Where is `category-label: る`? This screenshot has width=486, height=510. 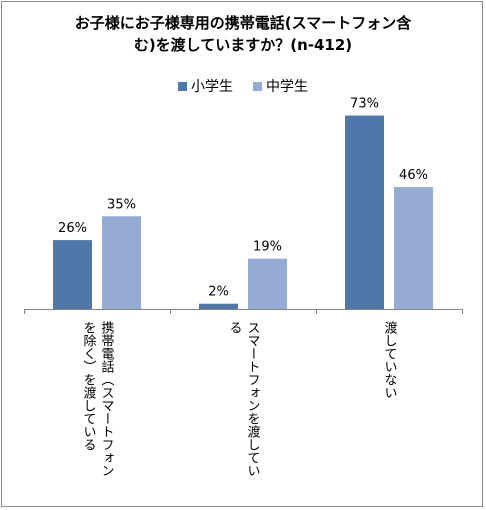
category-label: る is located at coordinates (234, 327).